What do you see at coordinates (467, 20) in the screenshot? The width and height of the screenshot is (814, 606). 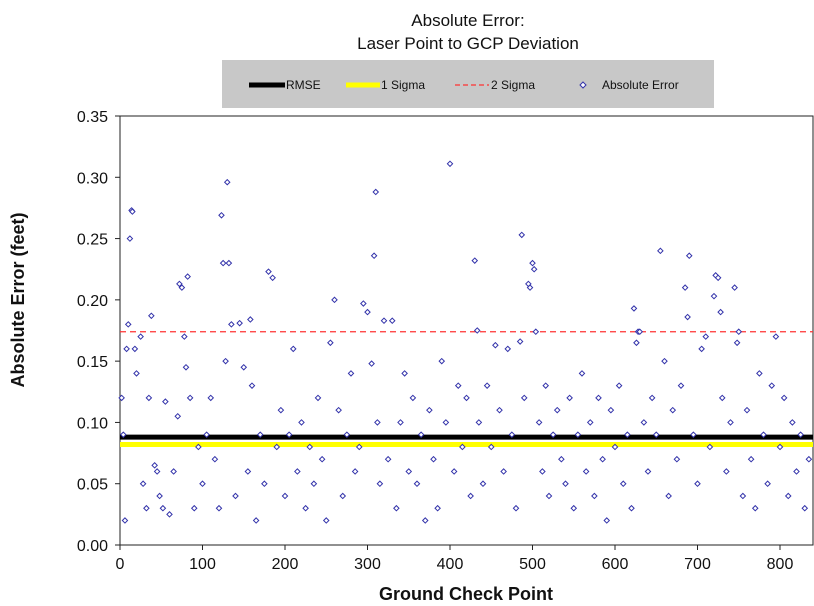 I see `chart-title-line-1: Absolute Error:` at bounding box center [467, 20].